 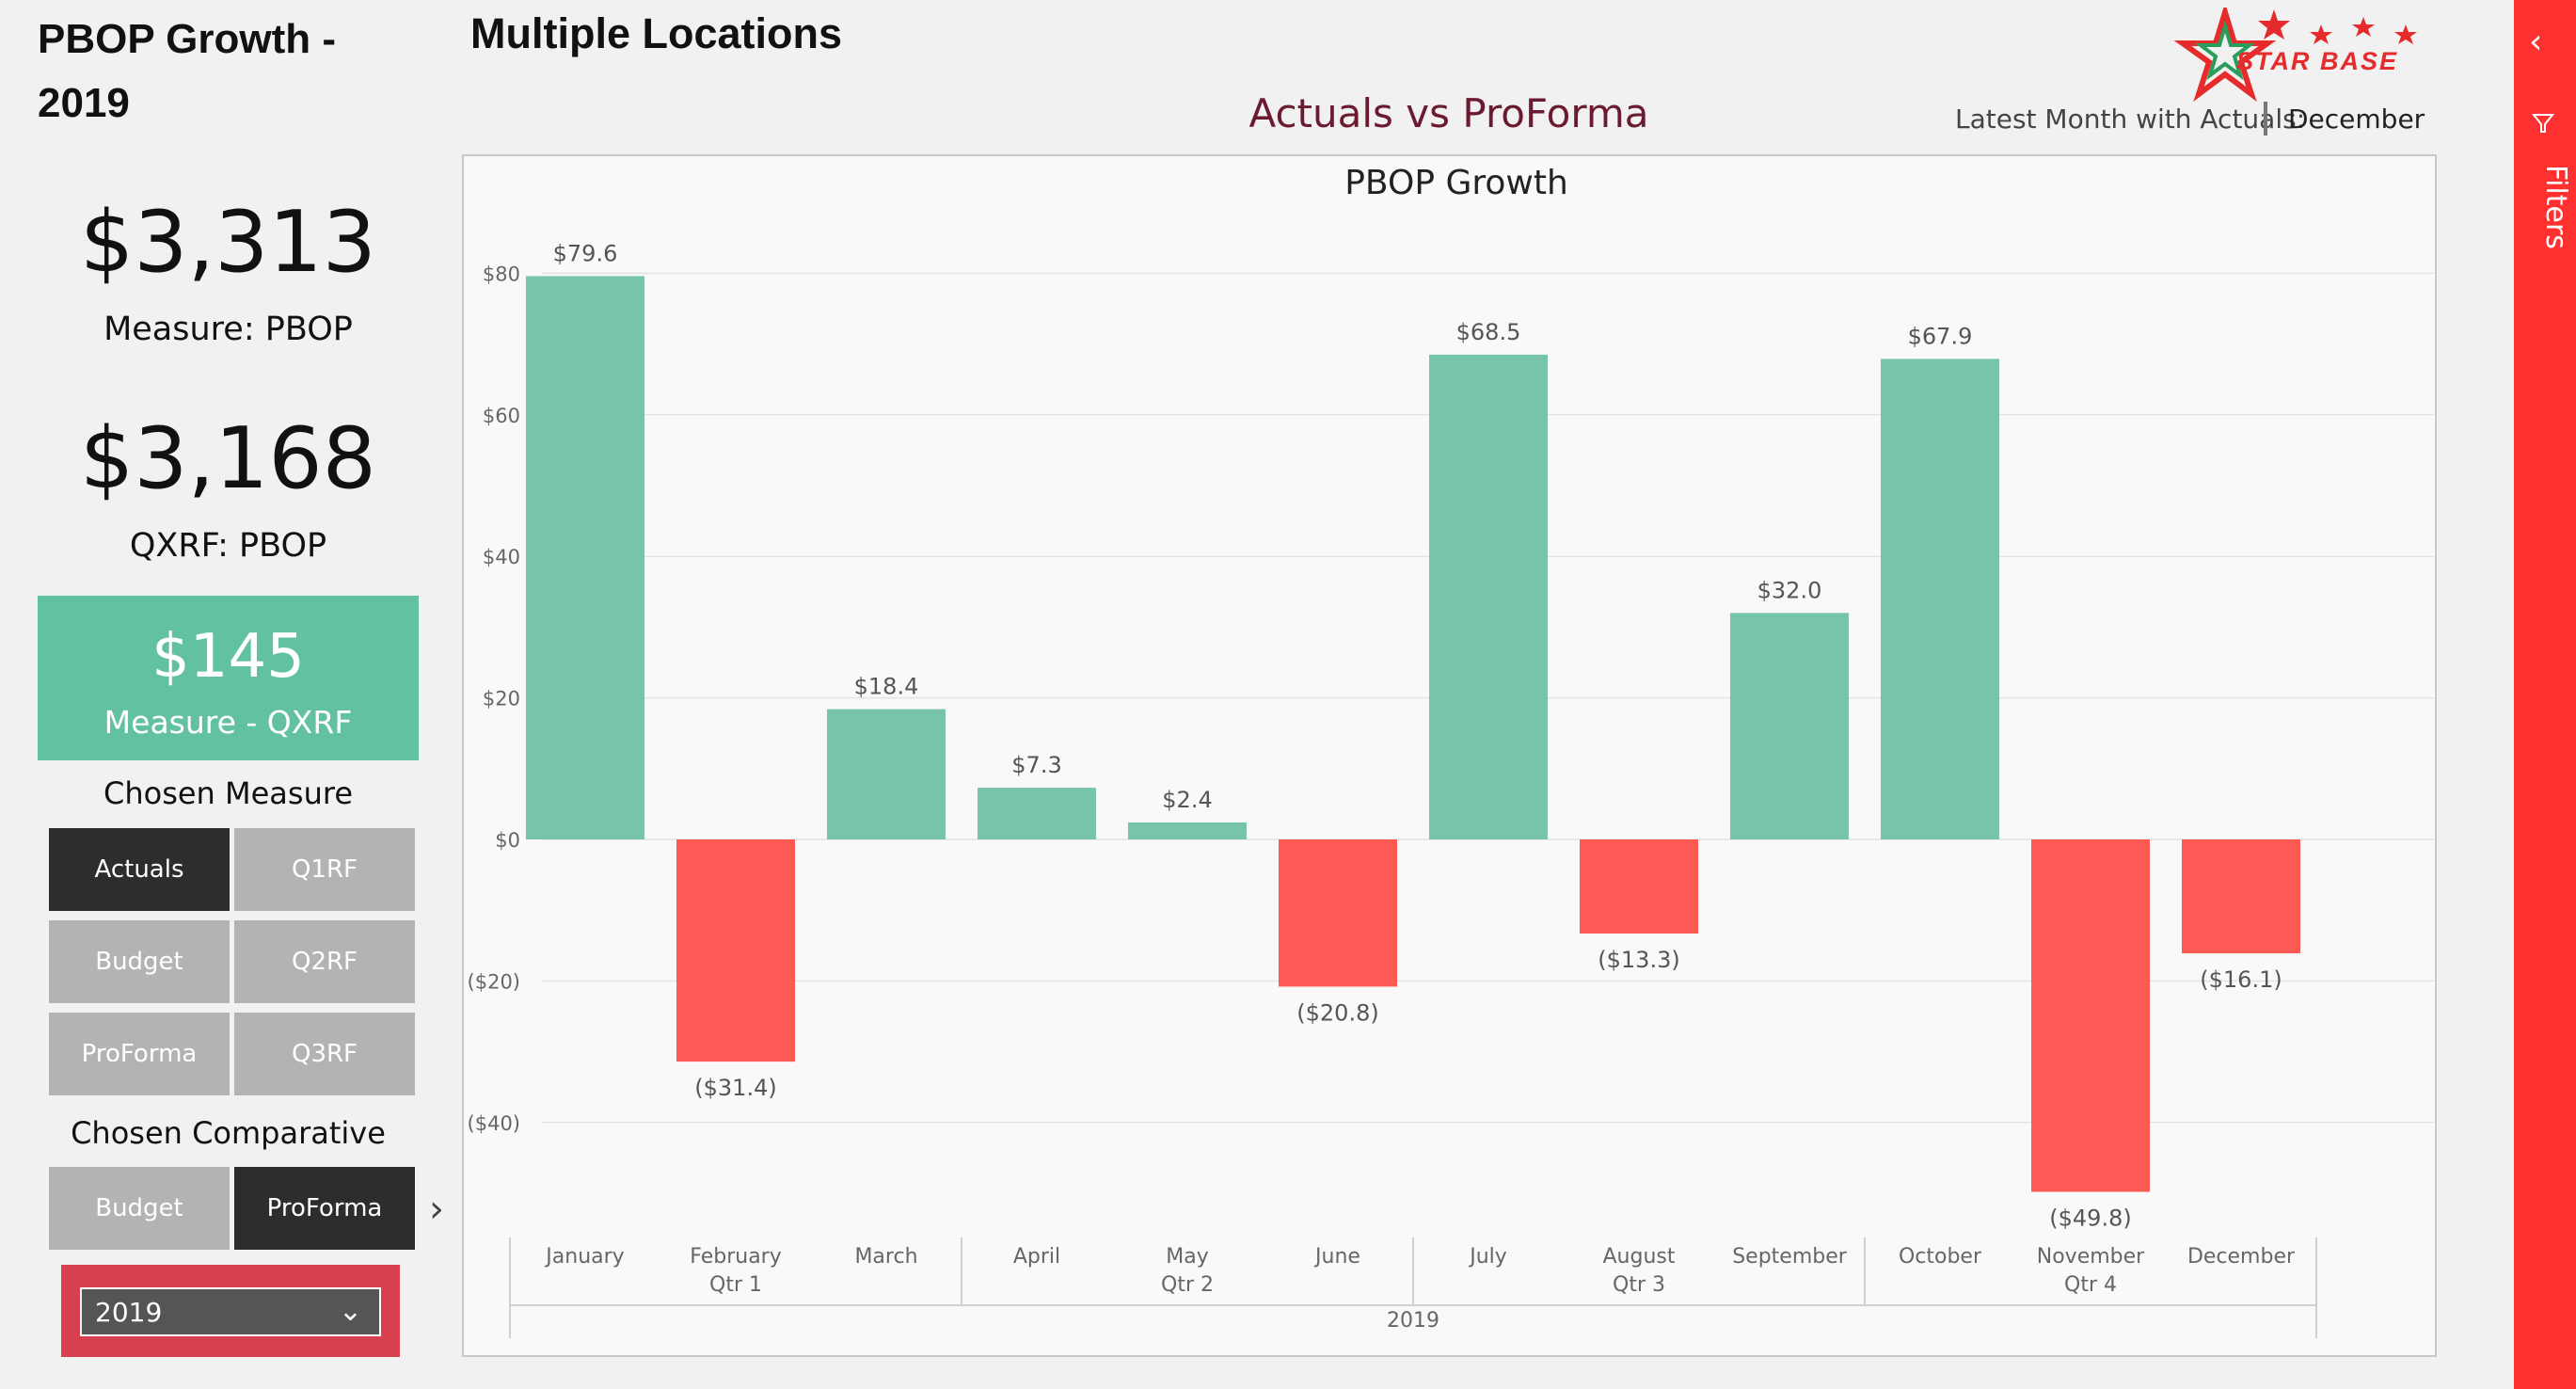 I want to click on measure-label: Measure: PBOP, so click(x=228, y=330).